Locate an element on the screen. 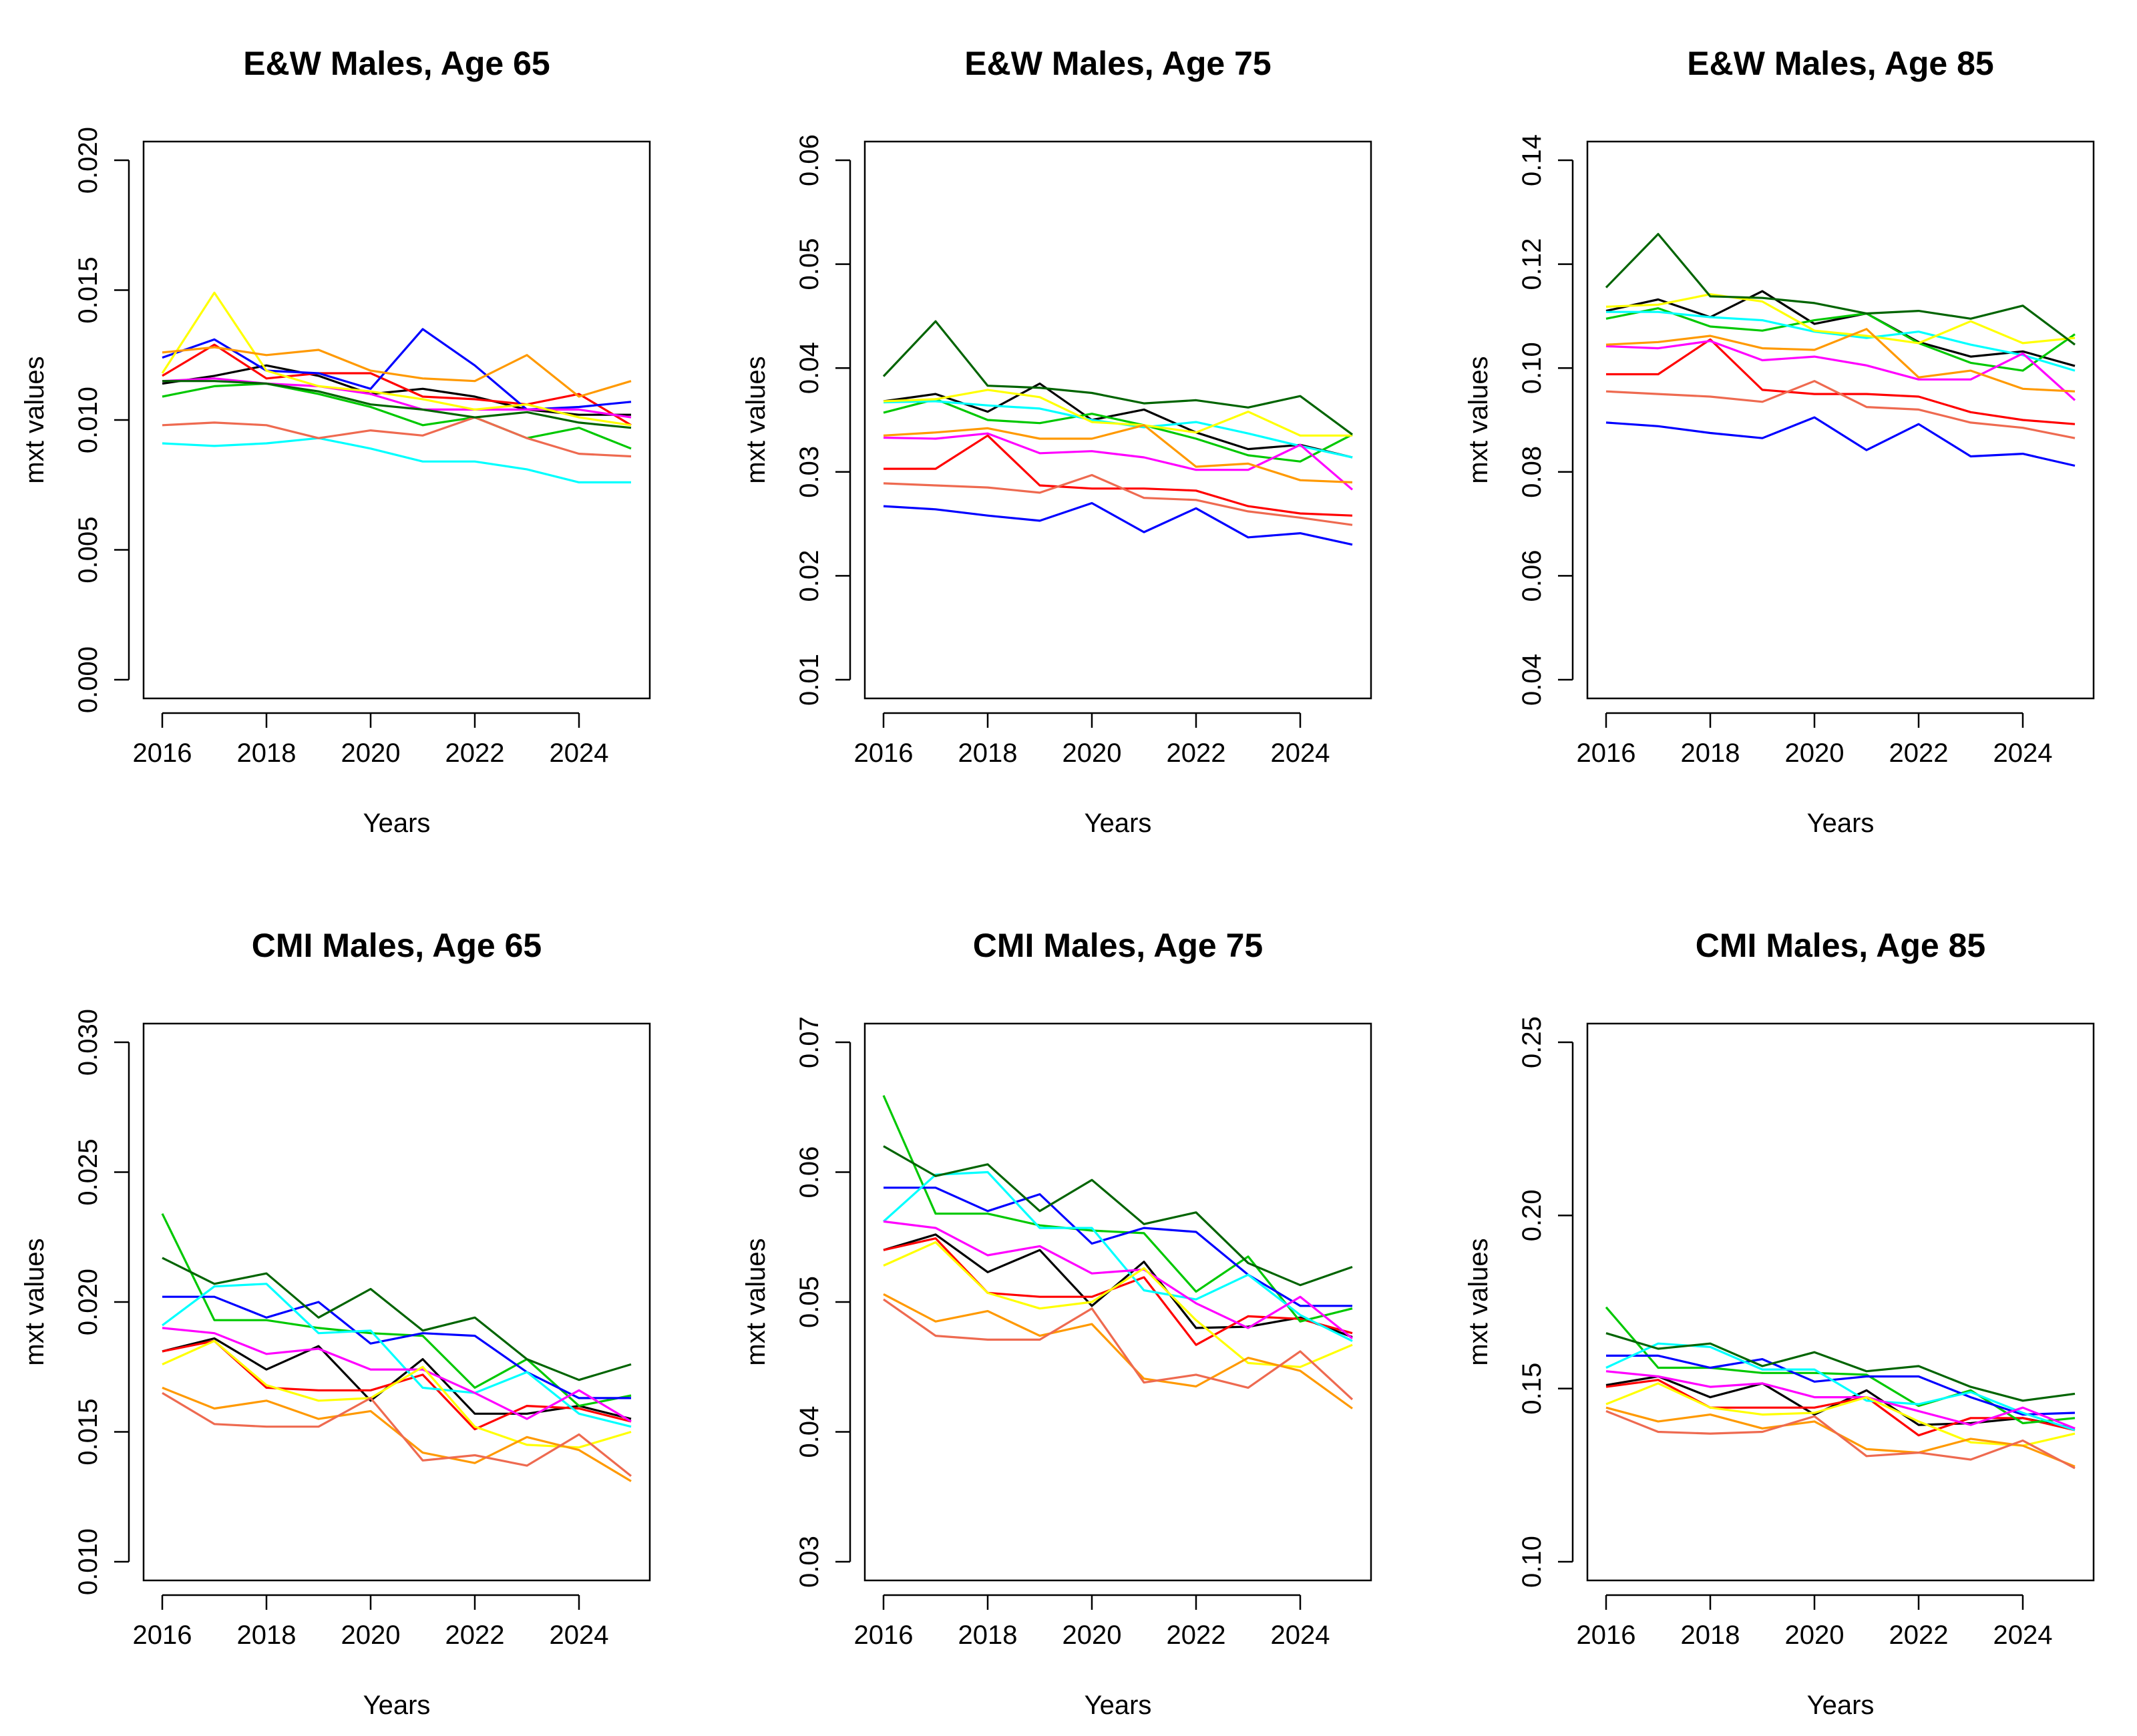 The height and width of the screenshot is (1736, 2137). y-tick-label: 0.08 is located at coordinates (1532, 472).